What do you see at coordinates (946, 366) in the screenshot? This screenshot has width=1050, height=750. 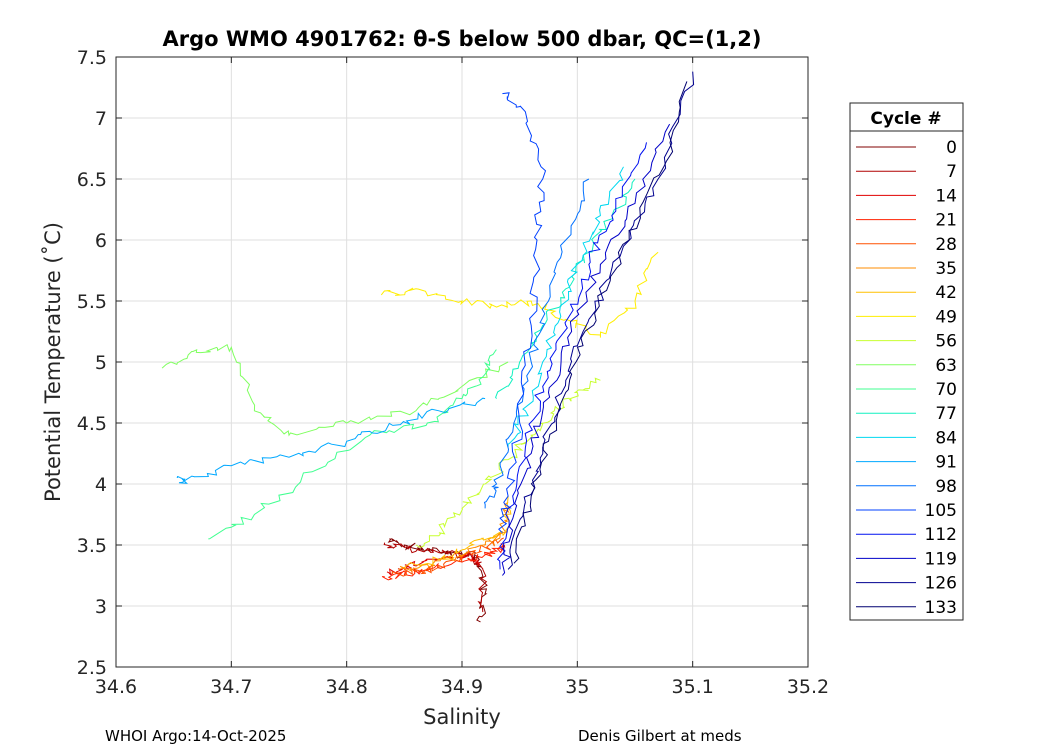 I see `legend-label-63: 63` at bounding box center [946, 366].